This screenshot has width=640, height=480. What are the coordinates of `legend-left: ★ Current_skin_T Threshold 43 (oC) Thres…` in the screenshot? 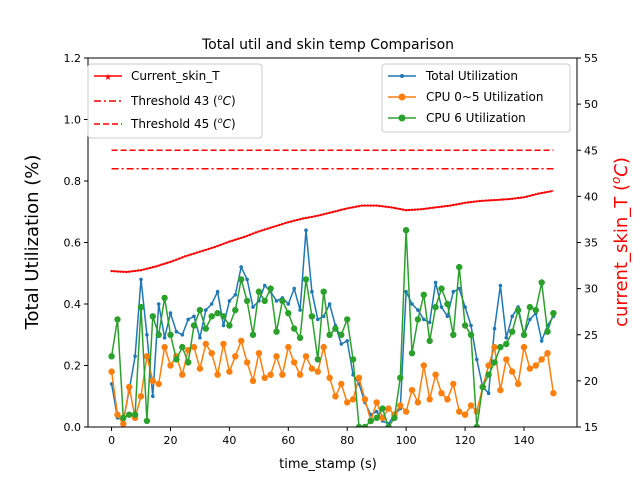 It's located at (175, 101).